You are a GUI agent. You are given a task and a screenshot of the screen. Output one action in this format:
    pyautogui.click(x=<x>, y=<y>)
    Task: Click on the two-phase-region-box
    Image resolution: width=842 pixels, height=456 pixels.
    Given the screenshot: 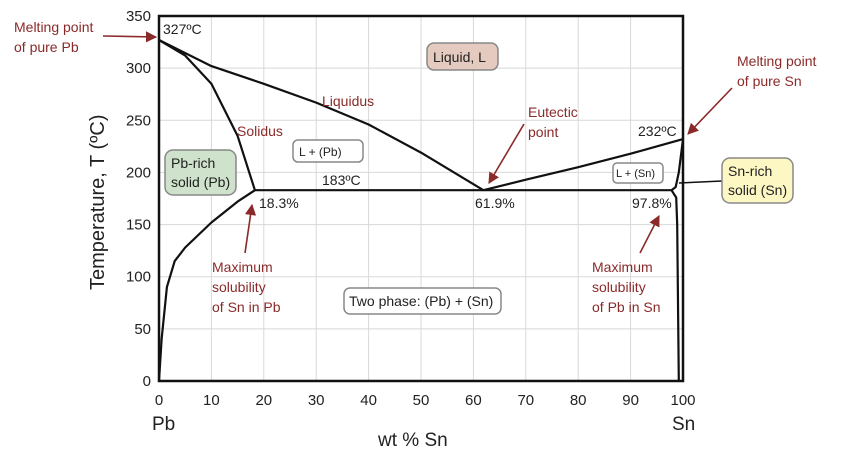 What is the action you would take?
    pyautogui.click(x=422, y=301)
    